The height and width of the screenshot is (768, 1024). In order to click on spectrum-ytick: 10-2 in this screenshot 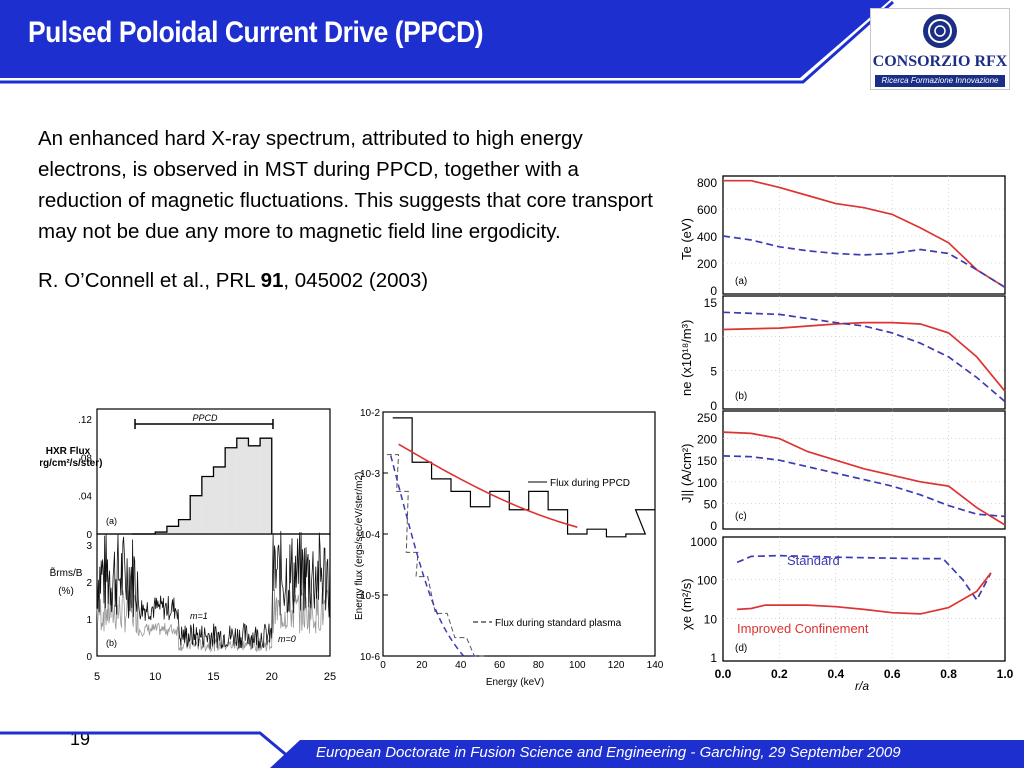, I will do `click(370, 413)`.